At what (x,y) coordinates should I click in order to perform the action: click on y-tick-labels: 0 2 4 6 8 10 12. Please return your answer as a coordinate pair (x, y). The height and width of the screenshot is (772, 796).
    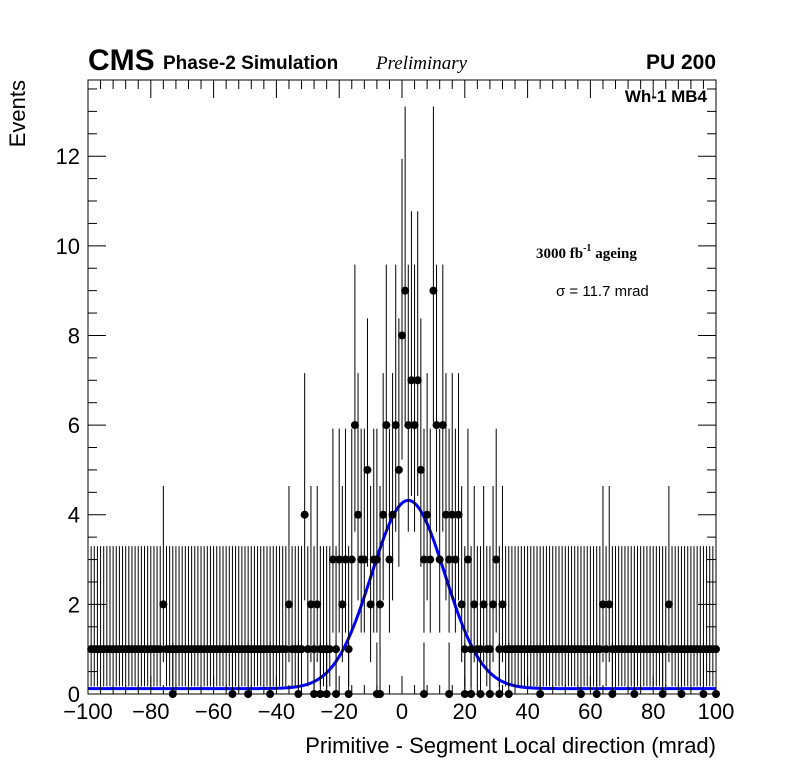
    Looking at the image, I should click on (68, 425).